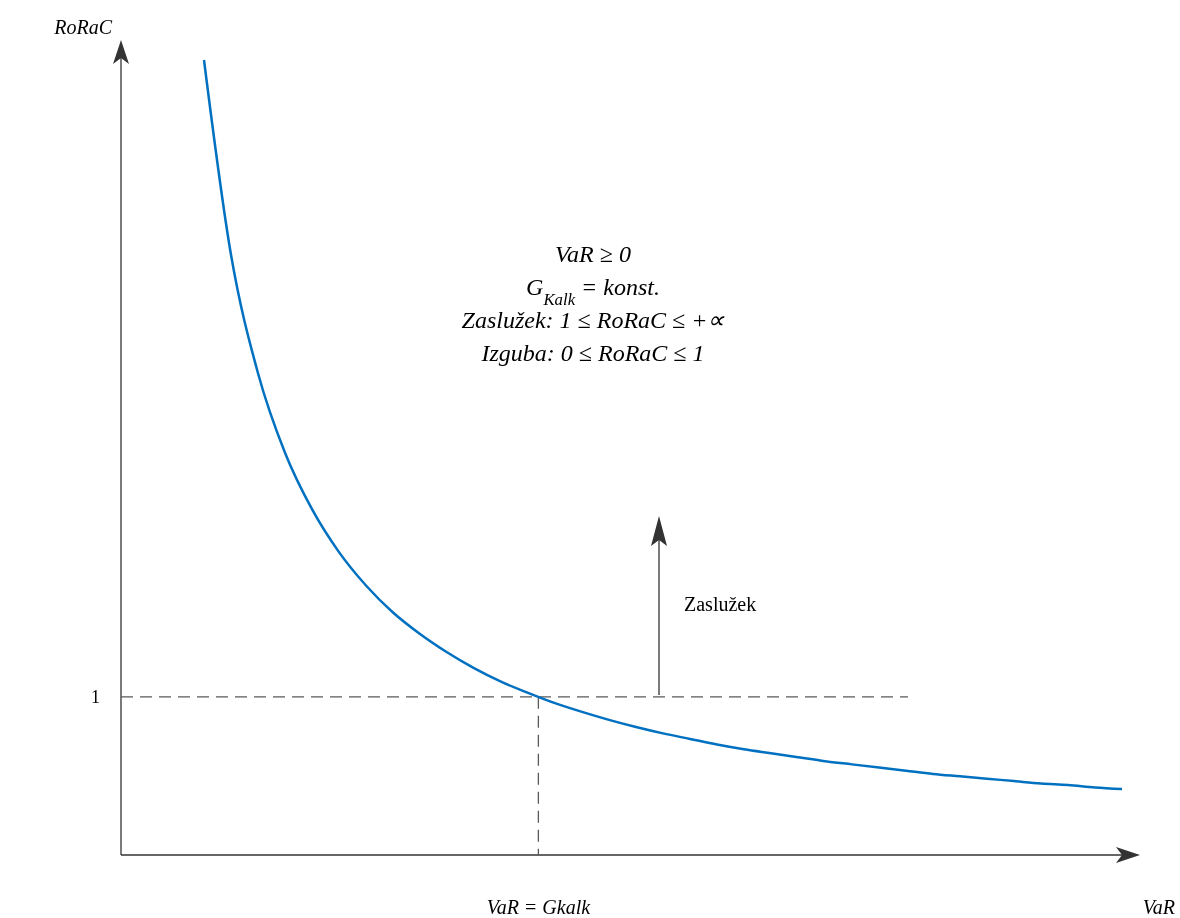 This screenshot has width=1180, height=918. What do you see at coordinates (539, 907) in the screenshot?
I see `text: VaR = Gkalk` at bounding box center [539, 907].